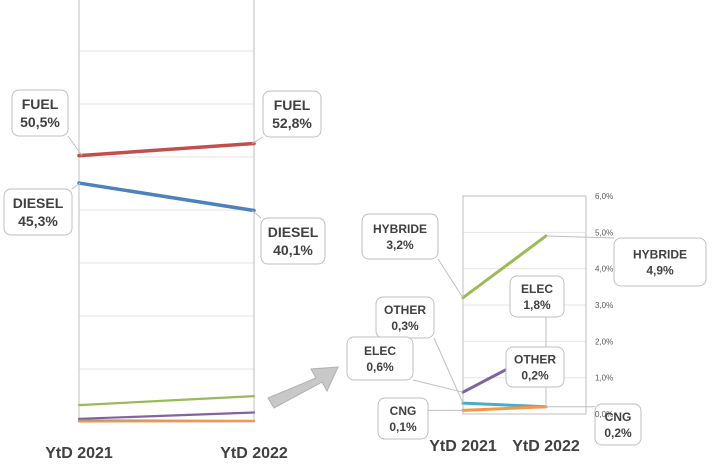 Image resolution: width=713 pixels, height=464 pixels. What do you see at coordinates (400, 229) in the screenshot?
I see `zoom-data-label-hybride-2021-text: HYBRIDE` at bounding box center [400, 229].